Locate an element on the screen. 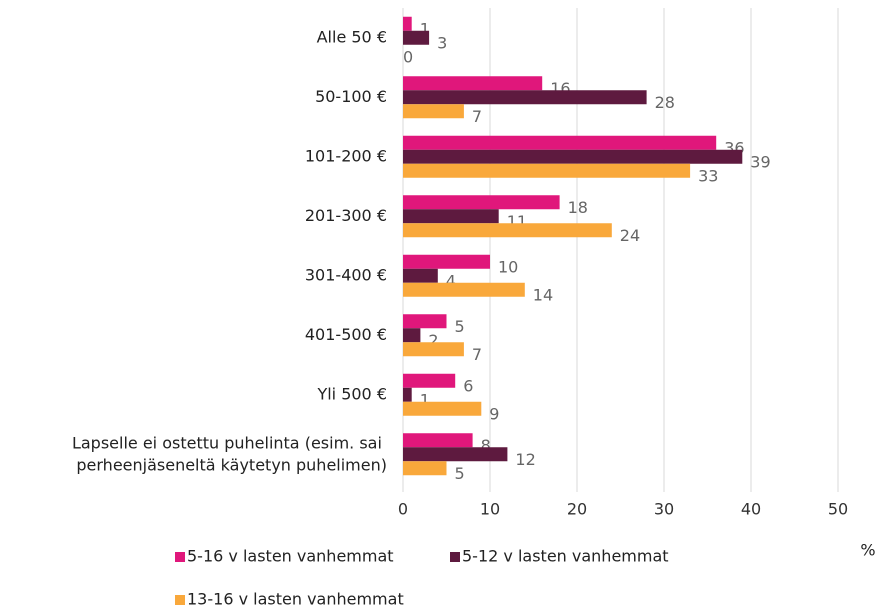 Image resolution: width=881 pixels, height=609 pixels. y-tick-label: Alle 50 € is located at coordinates (352, 36).